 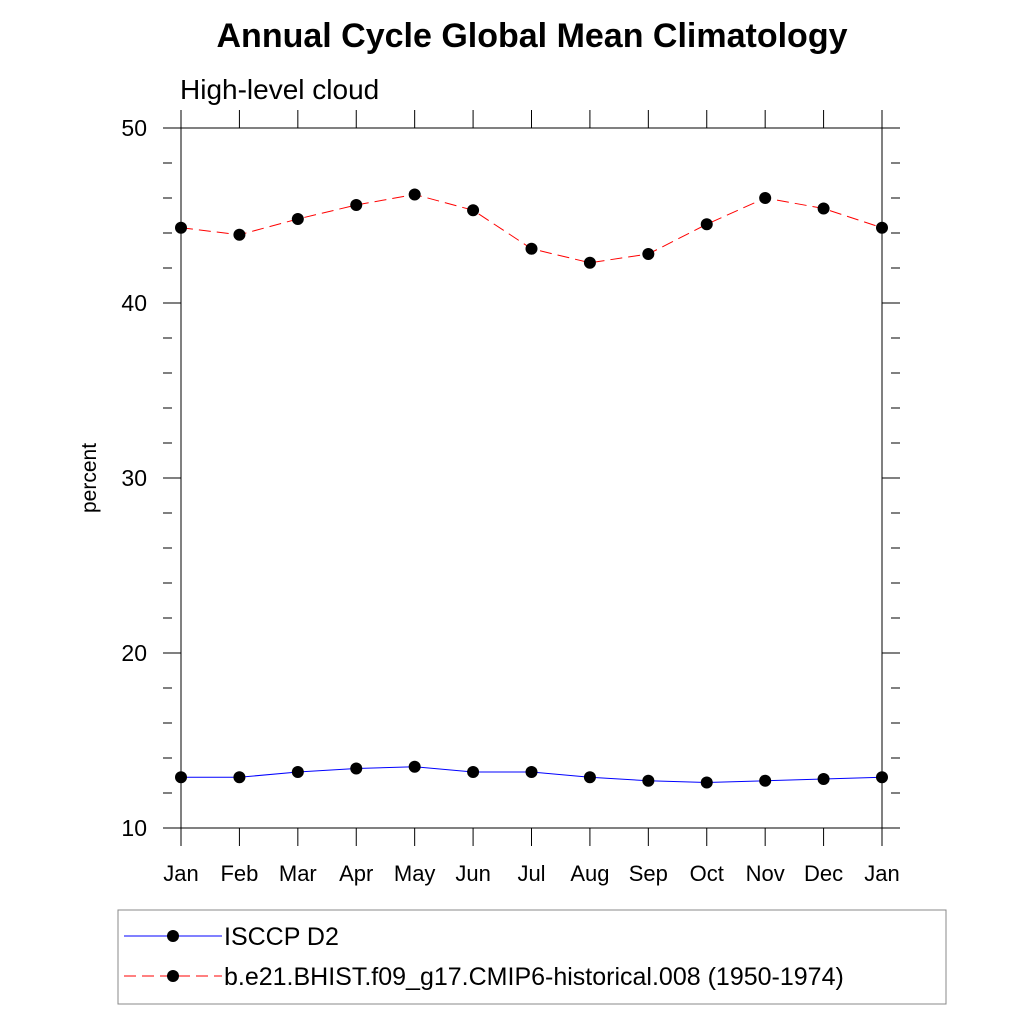 I want to click on x-tick-label: Sep, so click(x=648, y=873).